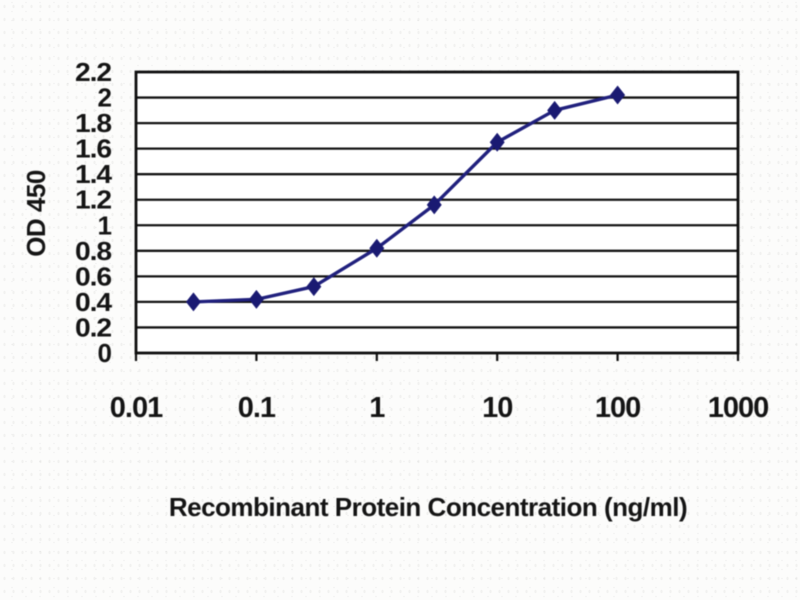  Describe the element at coordinates (136, 408) in the screenshot. I see `x-tick-label: 0.01` at that location.